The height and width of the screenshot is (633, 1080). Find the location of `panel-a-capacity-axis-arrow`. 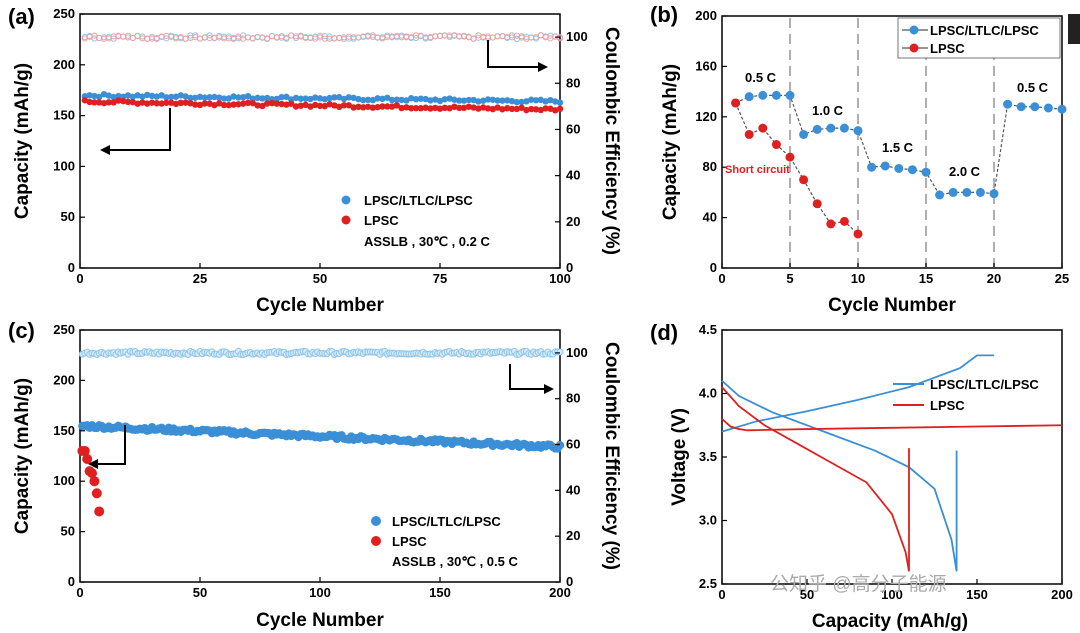

panel-a-capacity-axis-arrow is located at coordinates (135, 131).